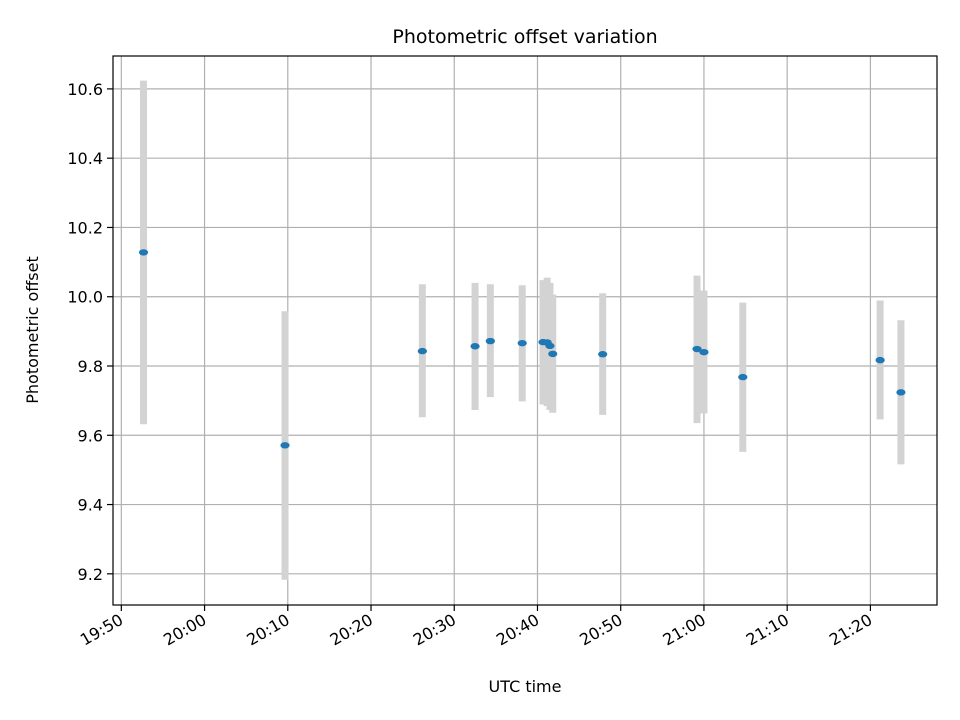  Describe the element at coordinates (90, 574) in the screenshot. I see `y-tick-label: 9.2` at that location.